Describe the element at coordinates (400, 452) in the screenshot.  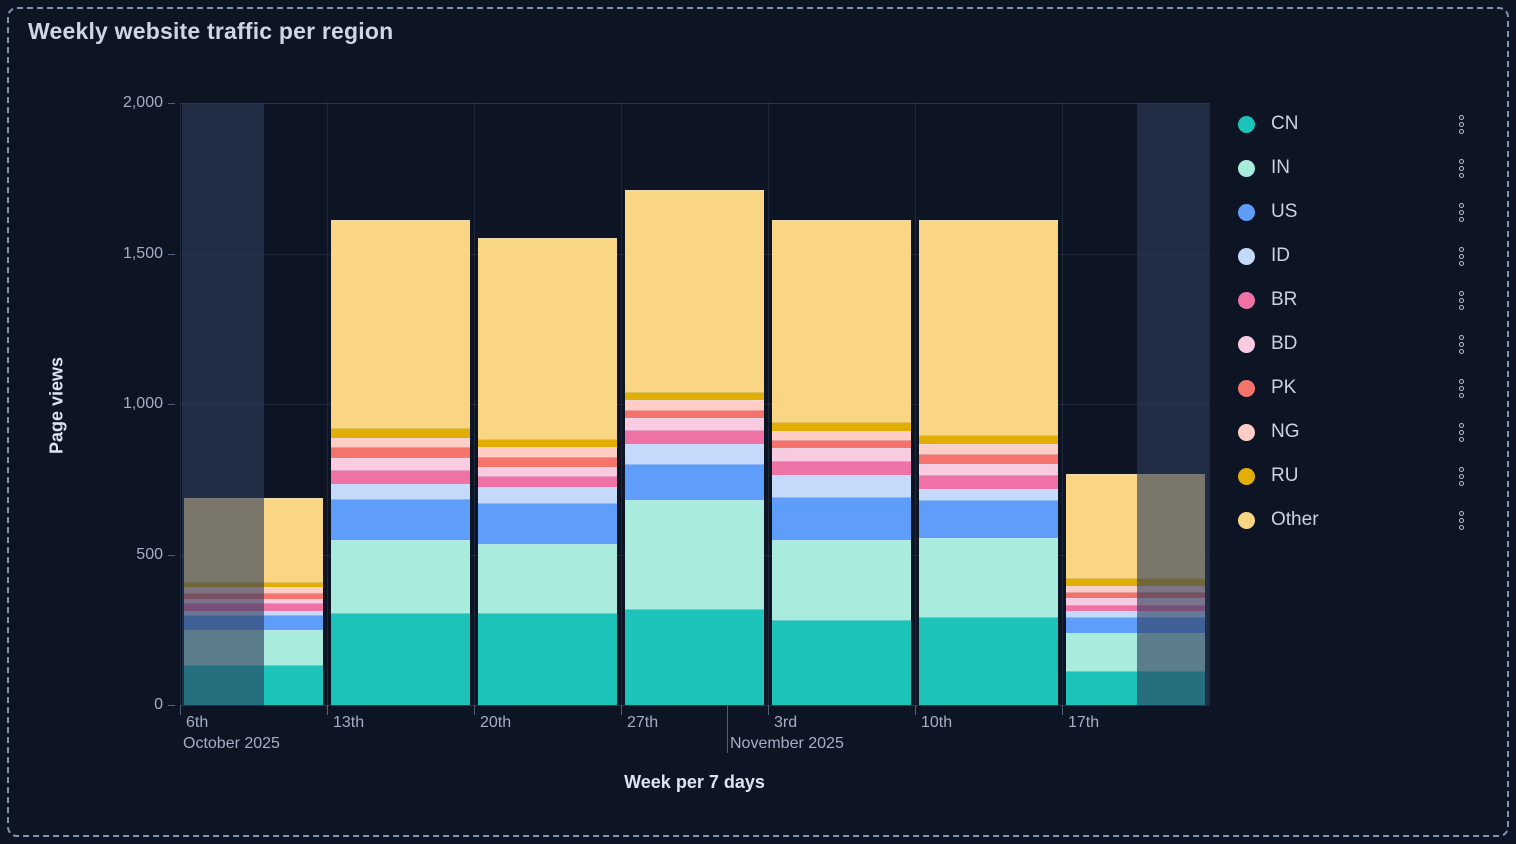
I see `bar-segment-pk-13th` at that location.